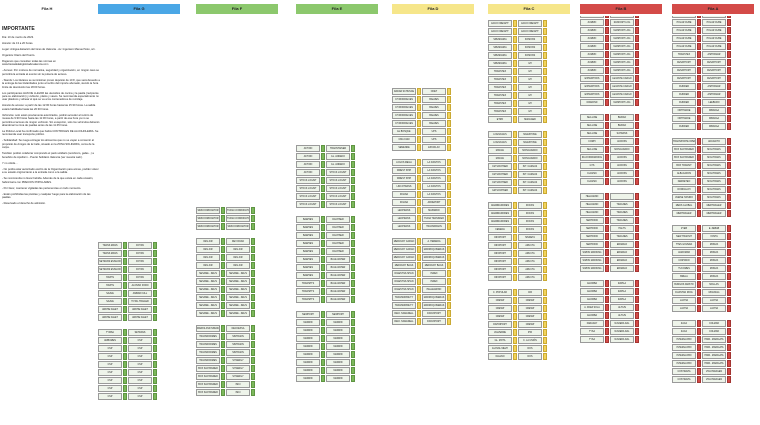 Image resolution: width=760 pixels, height=425 pixels. Describe the element at coordinates (701, 102) in the screenshot. I see `stand-row: RUDDER LEEBURO` at that location.